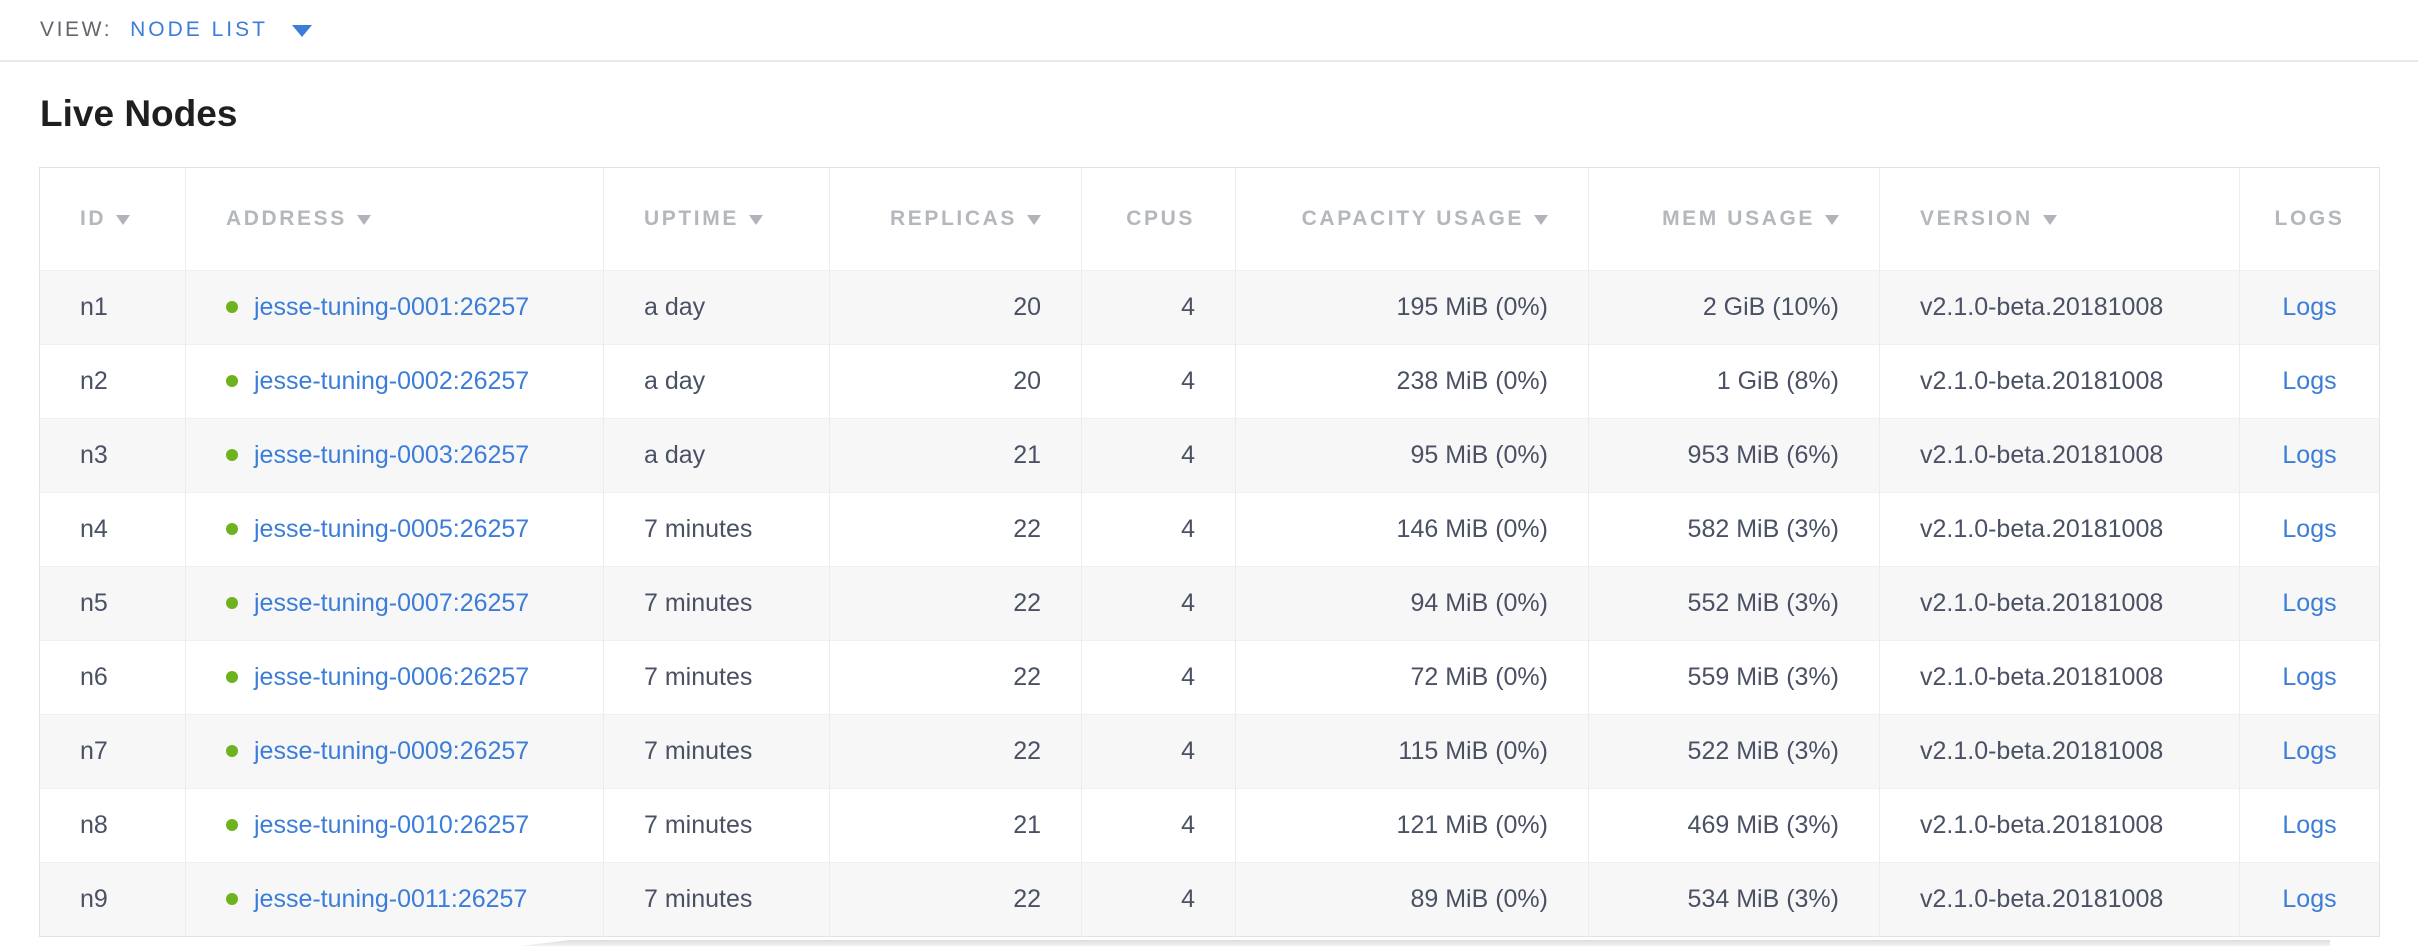  I want to click on node-address-link: jesse-tuning-0011:26257, so click(391, 899).